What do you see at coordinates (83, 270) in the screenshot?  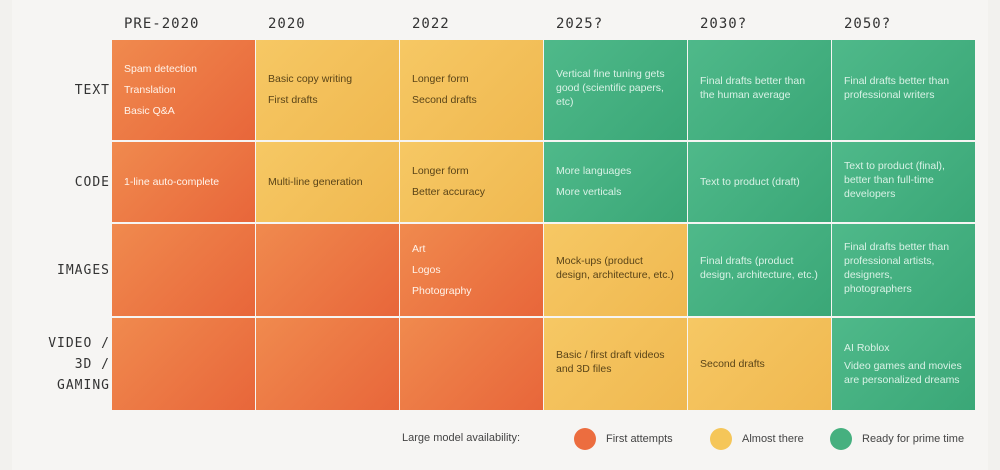 I see `row-label: IMAGES` at bounding box center [83, 270].